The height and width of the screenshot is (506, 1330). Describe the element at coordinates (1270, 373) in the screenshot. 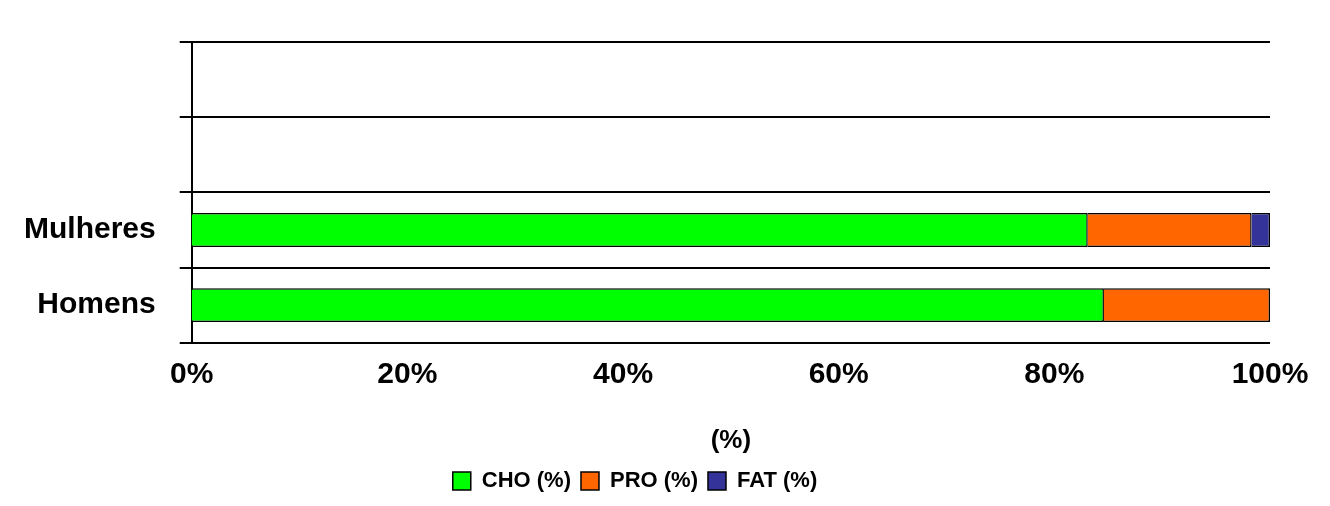

I see `x-tick-label: 100%` at that location.